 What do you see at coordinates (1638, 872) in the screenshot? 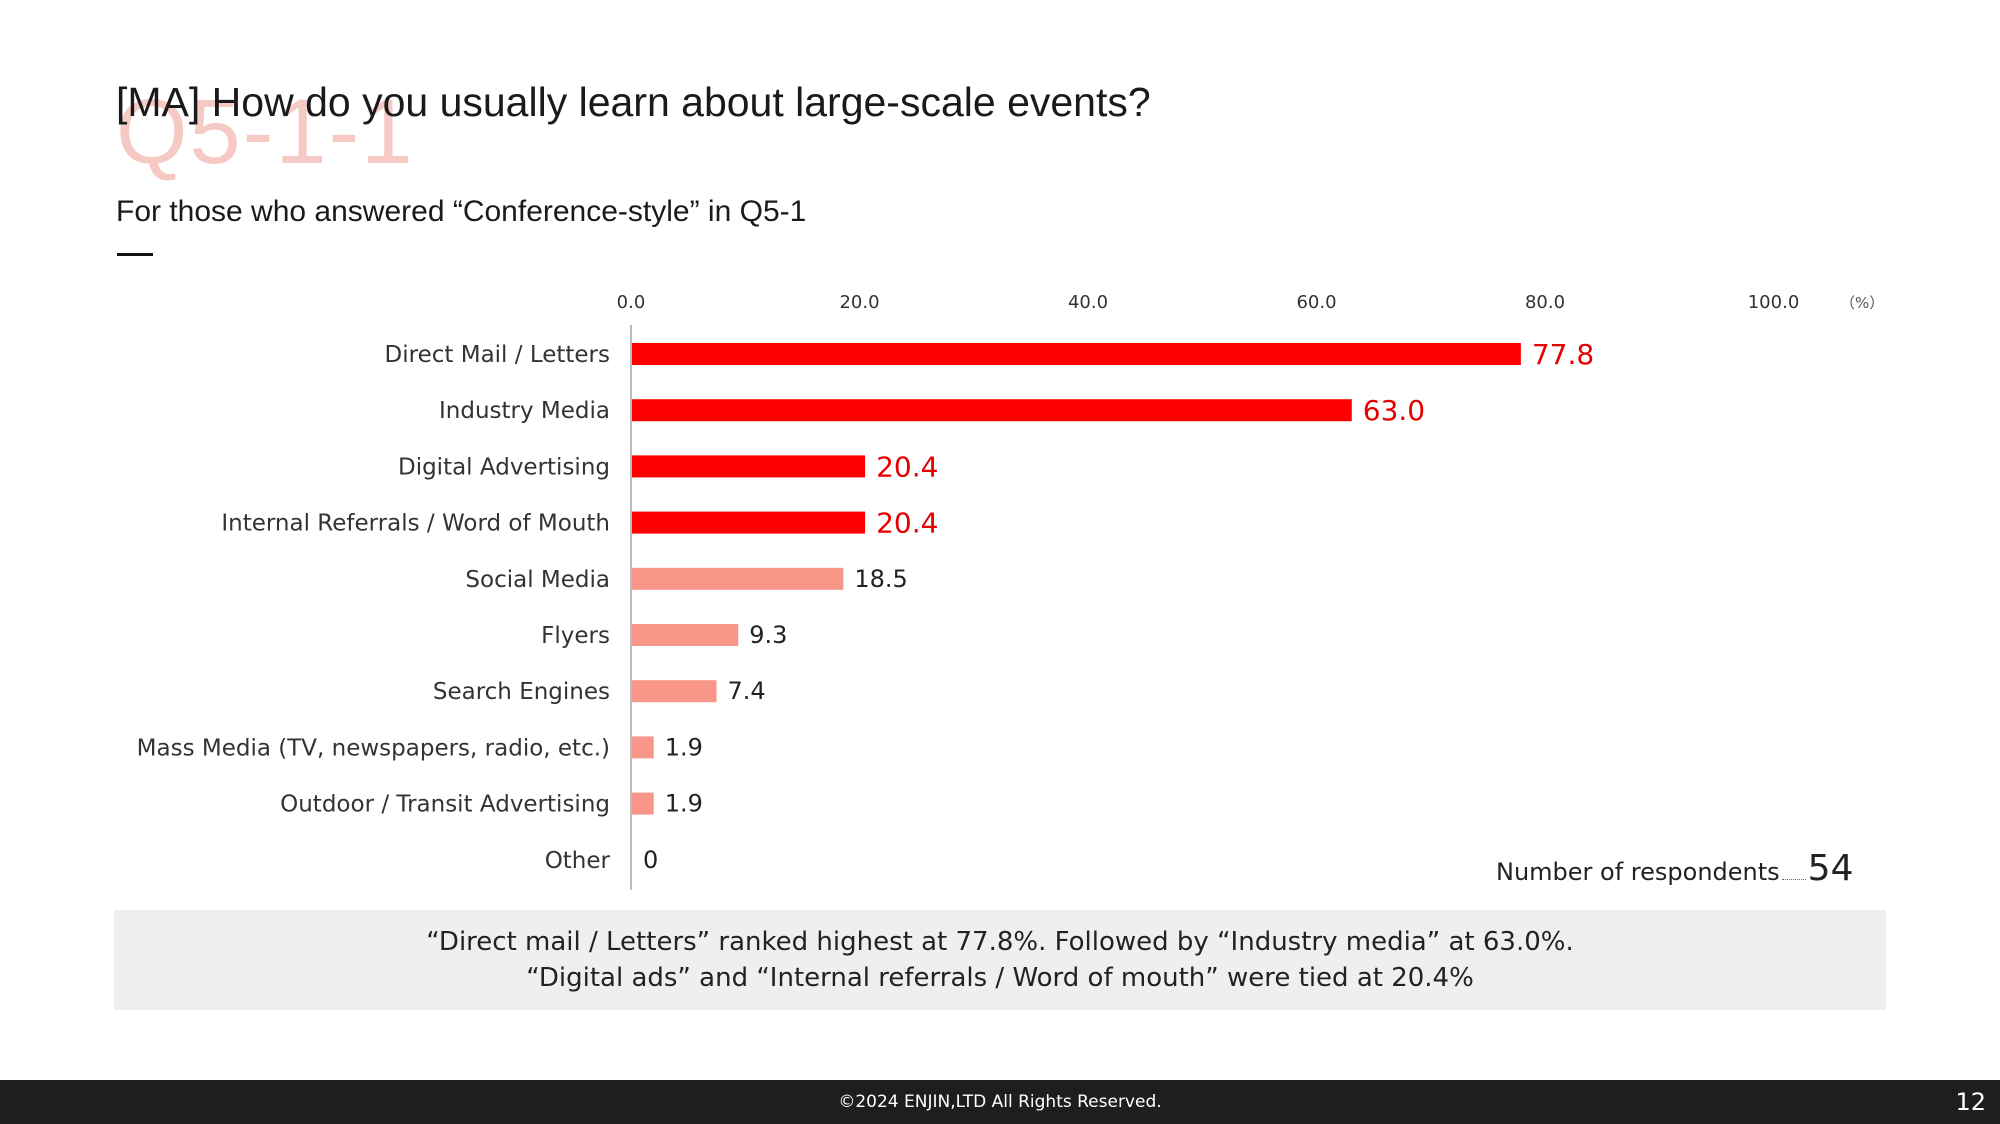
I see `respondents-label: Number of respondents` at bounding box center [1638, 872].